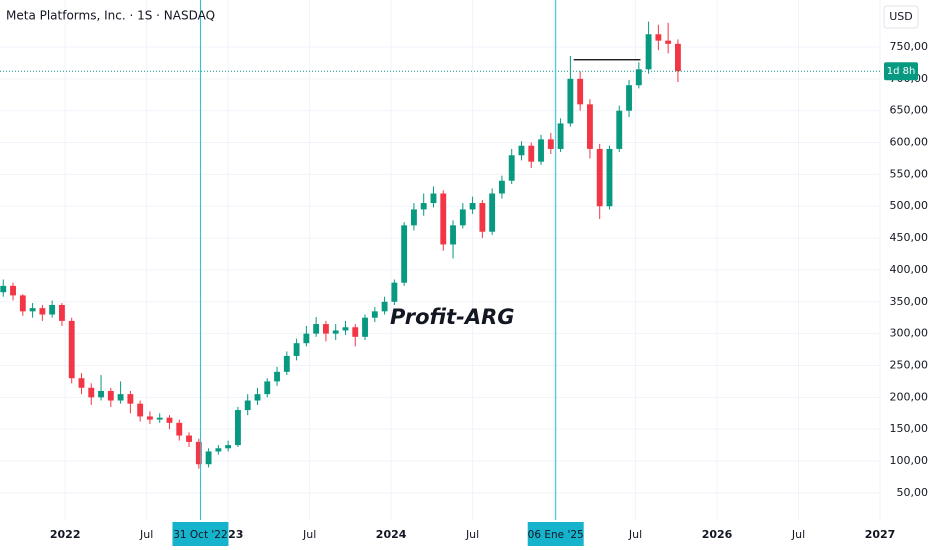 The image size is (932, 550). I want to click on marker-label: 31 Oct '22, so click(200, 535).